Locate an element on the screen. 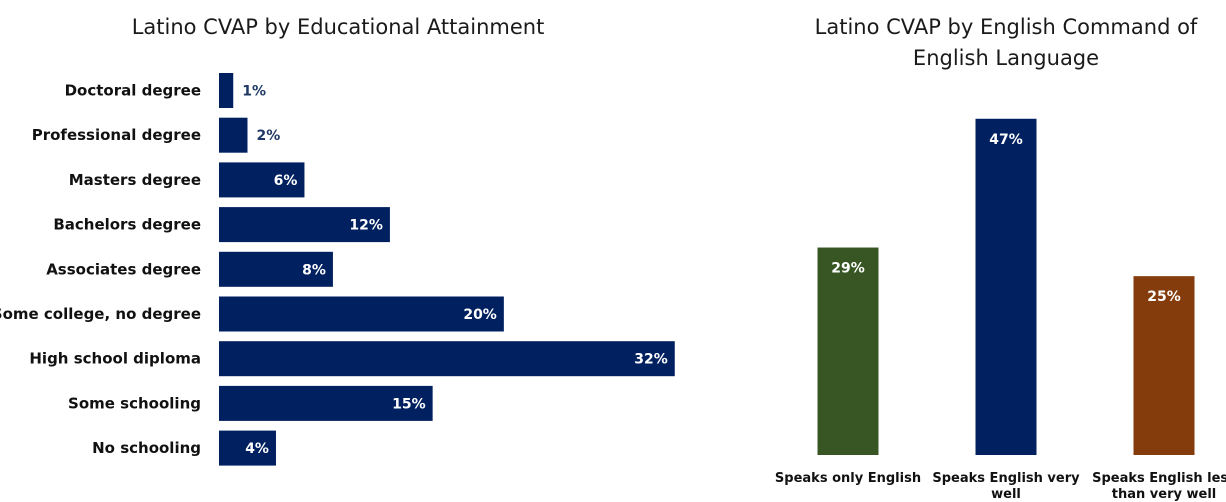  category-label: Masters degree is located at coordinates (135, 180).